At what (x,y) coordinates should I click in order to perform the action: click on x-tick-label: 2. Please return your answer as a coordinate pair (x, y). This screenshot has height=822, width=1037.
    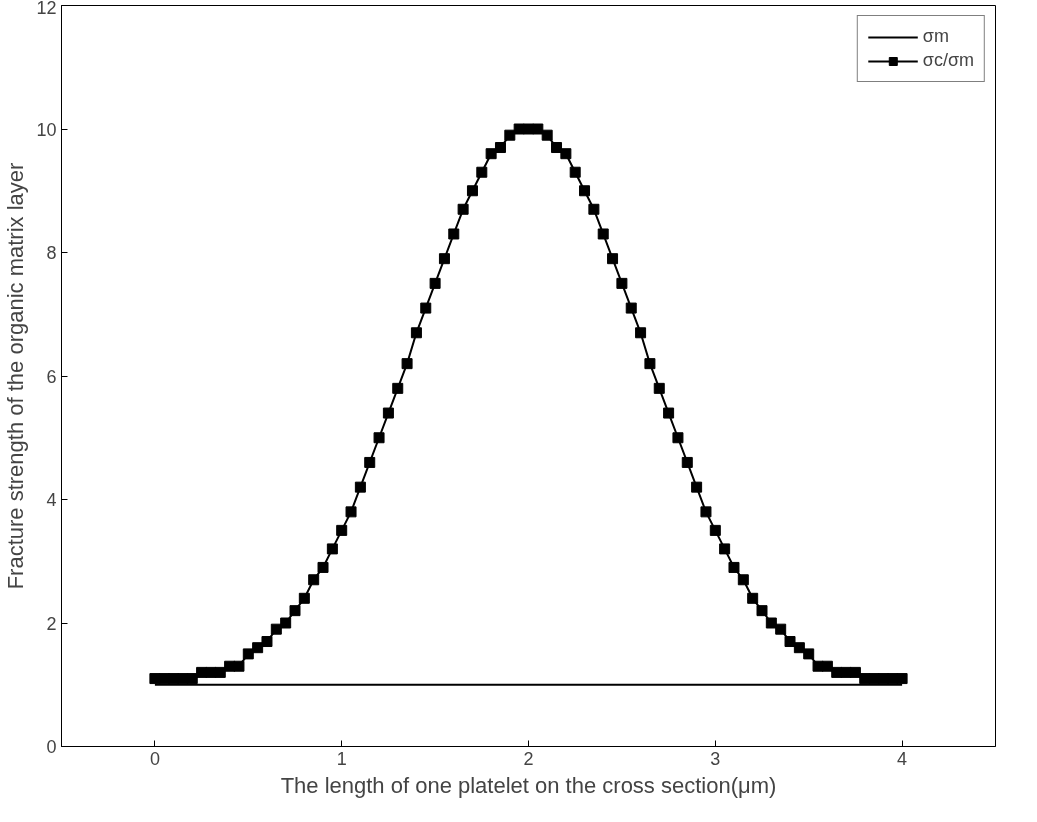
    Looking at the image, I should click on (528, 758).